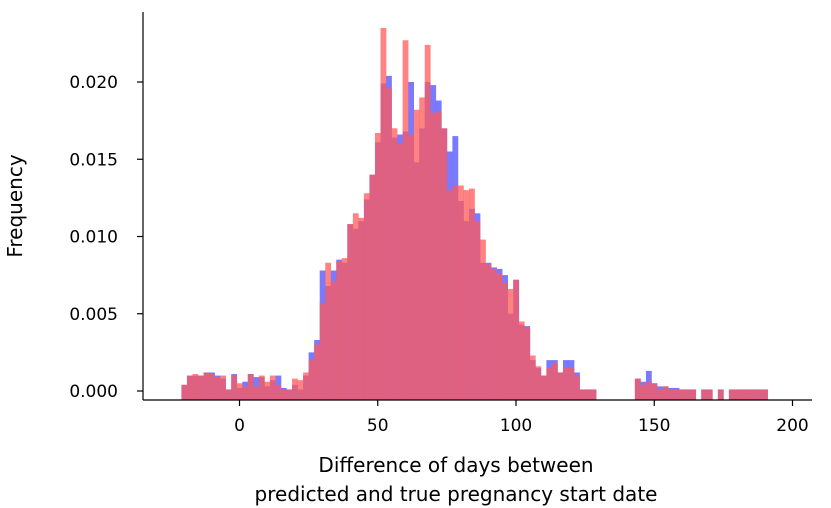  I want to click on x-tick-label: 0, so click(239, 426).